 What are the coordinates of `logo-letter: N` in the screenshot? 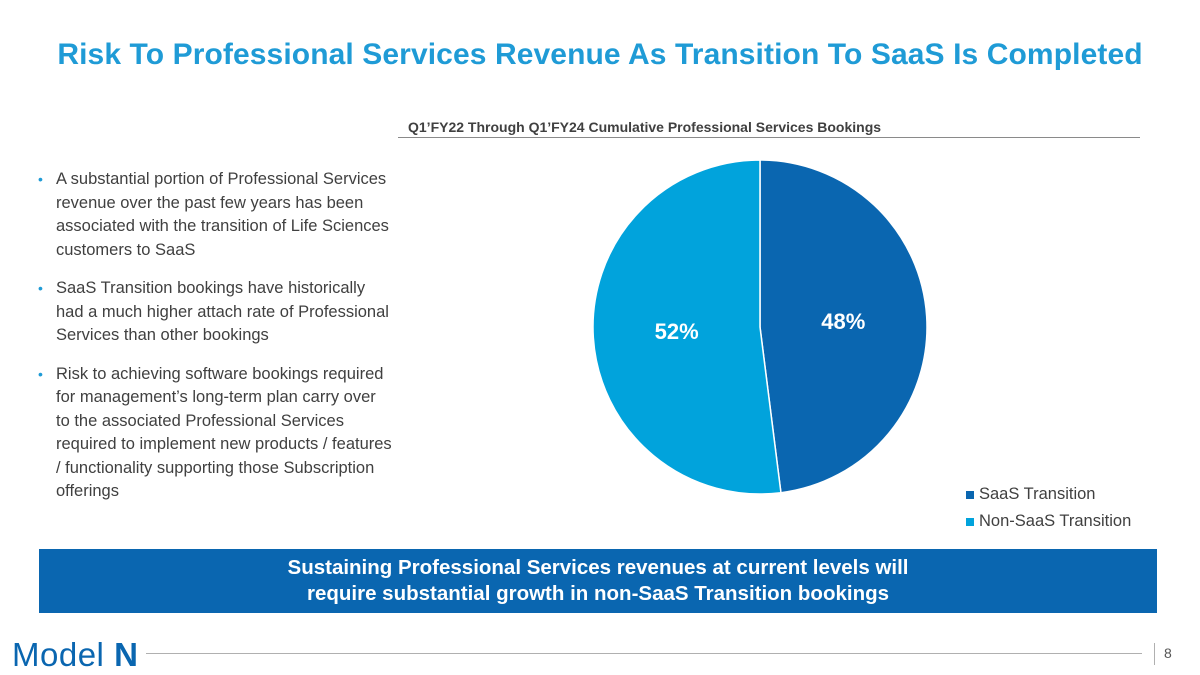 It's located at (126, 654).